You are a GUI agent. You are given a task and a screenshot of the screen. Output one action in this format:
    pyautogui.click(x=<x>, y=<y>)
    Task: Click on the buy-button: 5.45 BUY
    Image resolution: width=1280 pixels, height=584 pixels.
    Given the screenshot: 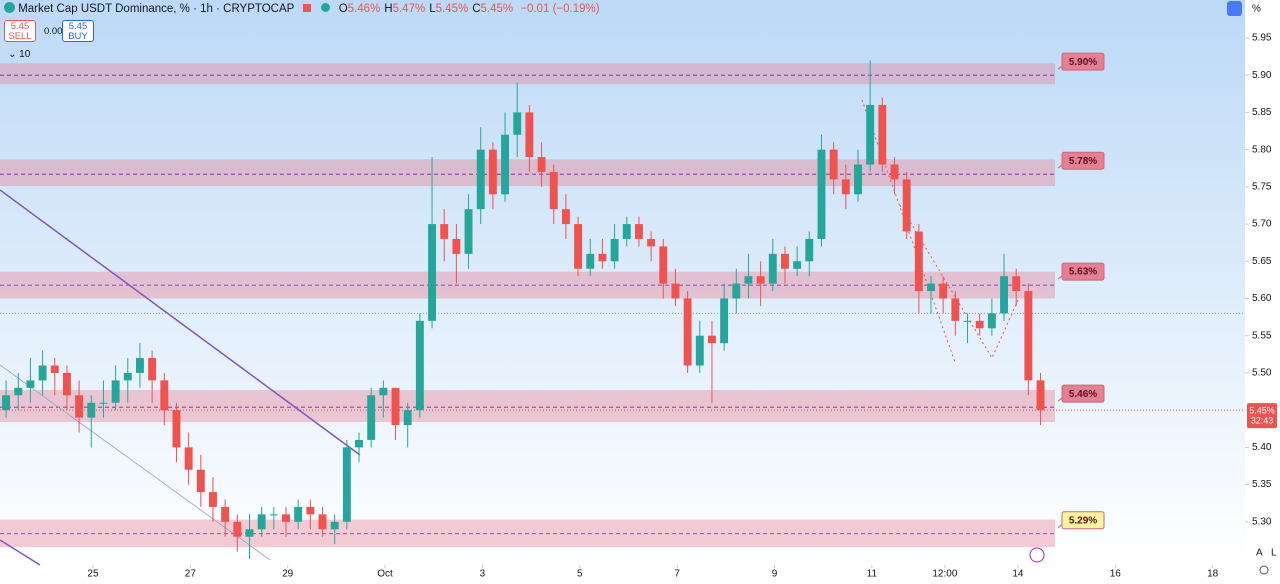 What is the action you would take?
    pyautogui.click(x=78, y=31)
    